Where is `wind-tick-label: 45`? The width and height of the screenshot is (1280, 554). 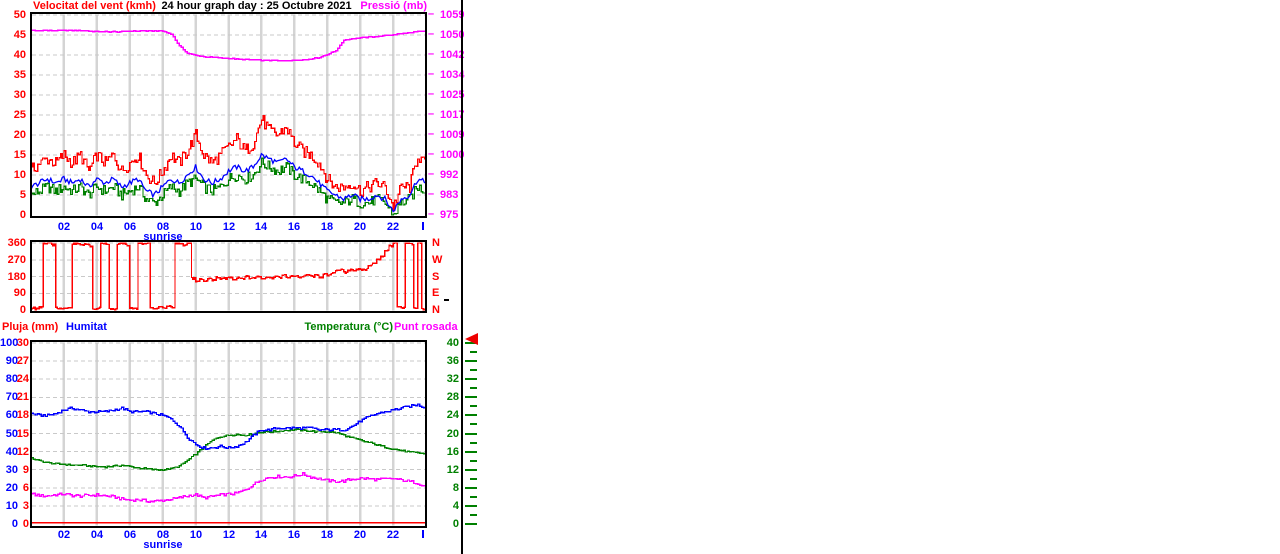
wind-tick-label: 45 is located at coordinates (19, 35).